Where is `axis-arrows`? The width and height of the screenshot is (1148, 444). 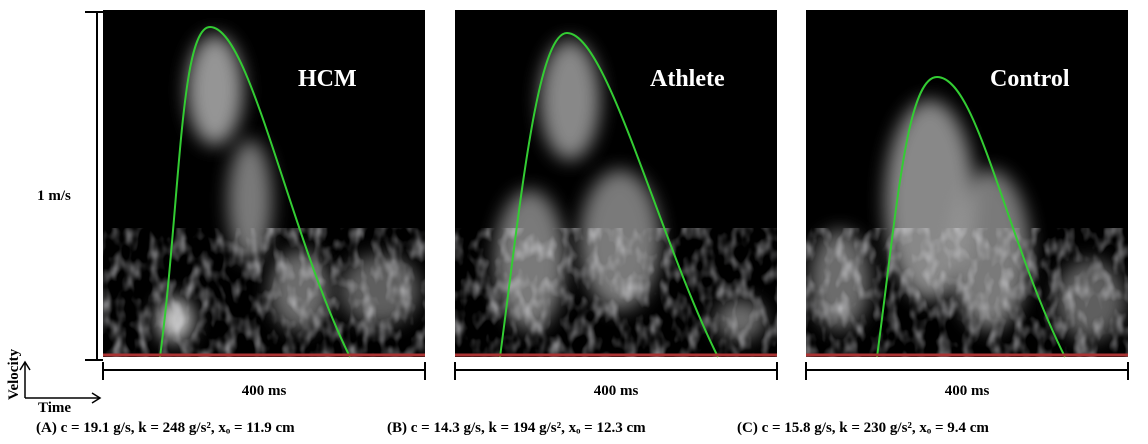
axis-arrows is located at coordinates (60, 382).